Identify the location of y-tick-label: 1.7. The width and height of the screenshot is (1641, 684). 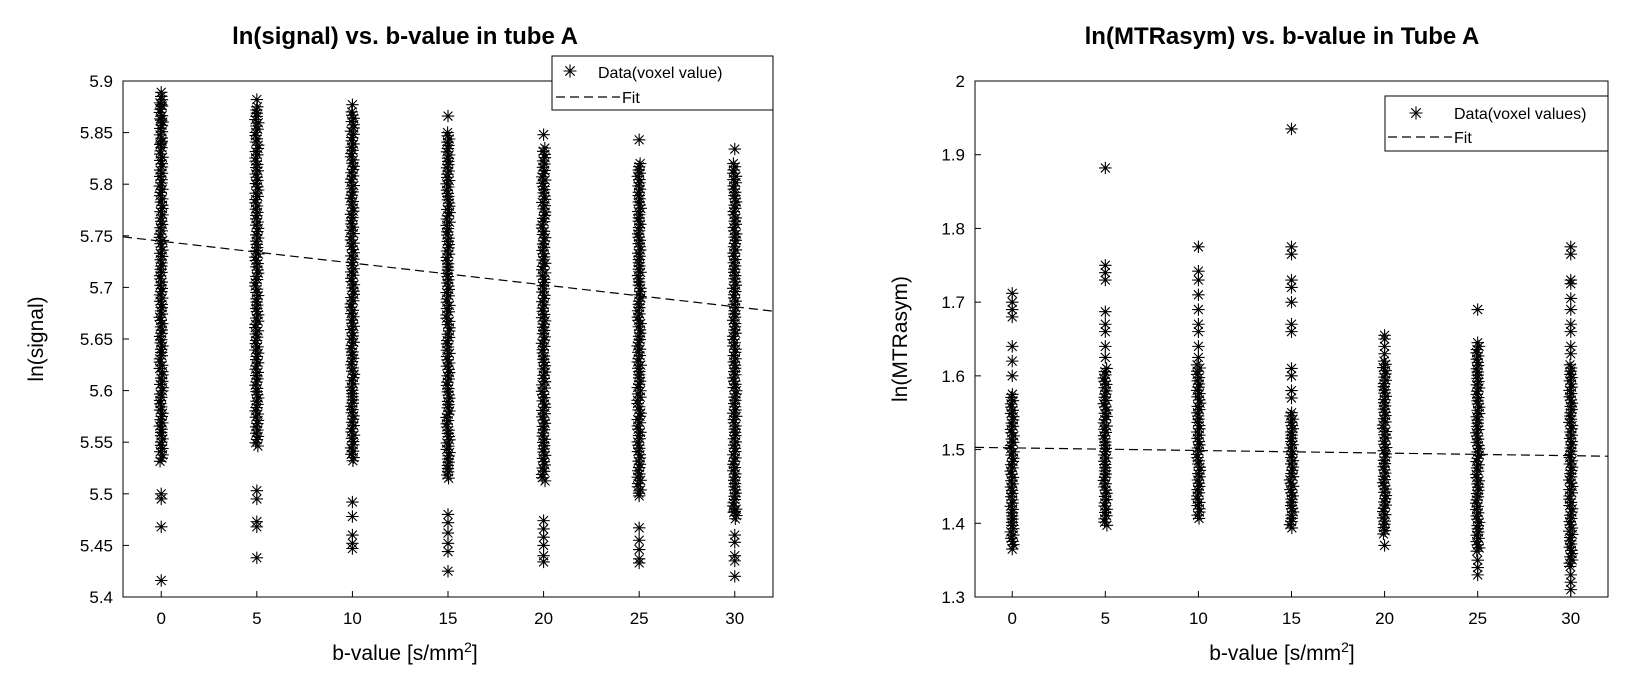
(953, 302).